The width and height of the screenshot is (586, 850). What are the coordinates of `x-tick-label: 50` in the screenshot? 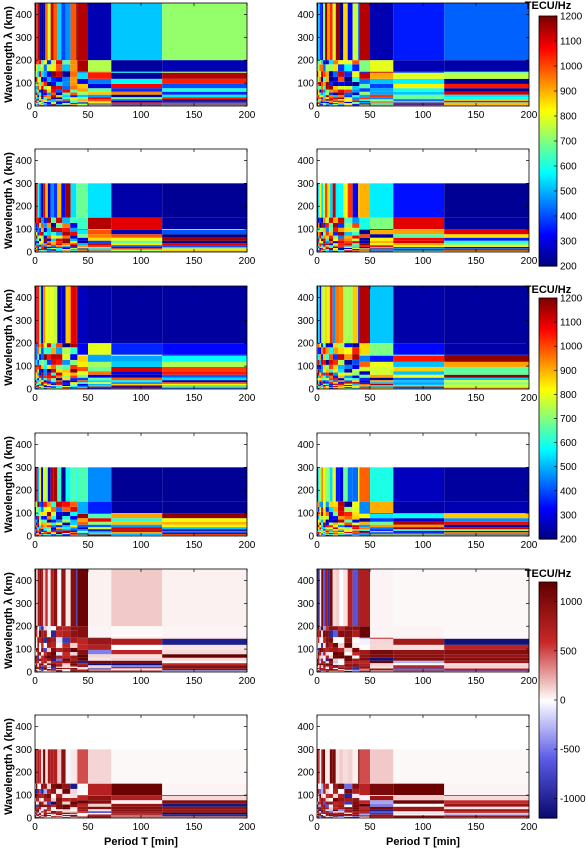 It's located at (88, 261).